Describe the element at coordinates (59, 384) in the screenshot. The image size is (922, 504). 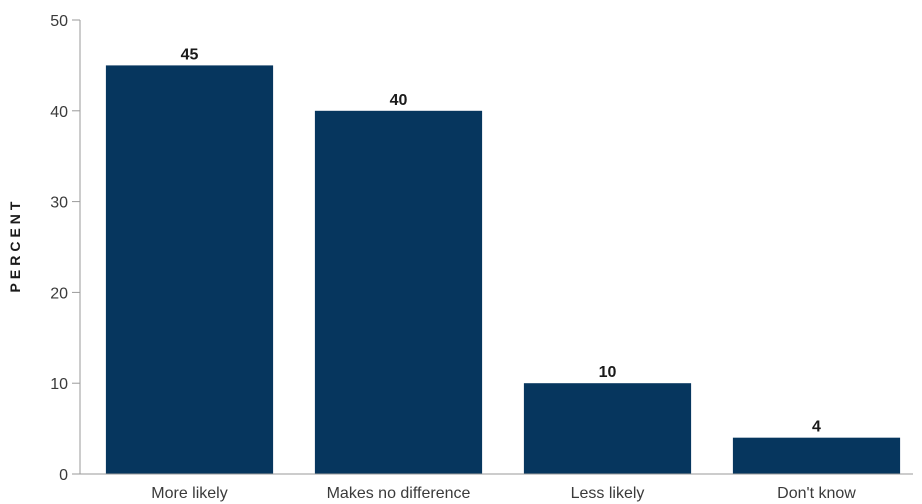
I see `y-tick-label: 10` at that location.